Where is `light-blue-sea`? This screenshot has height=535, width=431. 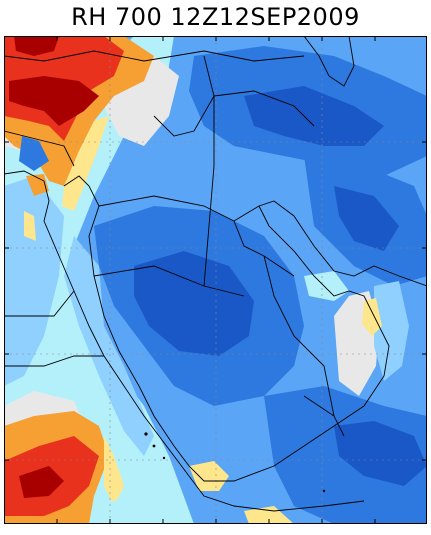
light-blue-sea is located at coordinates (109, 346).